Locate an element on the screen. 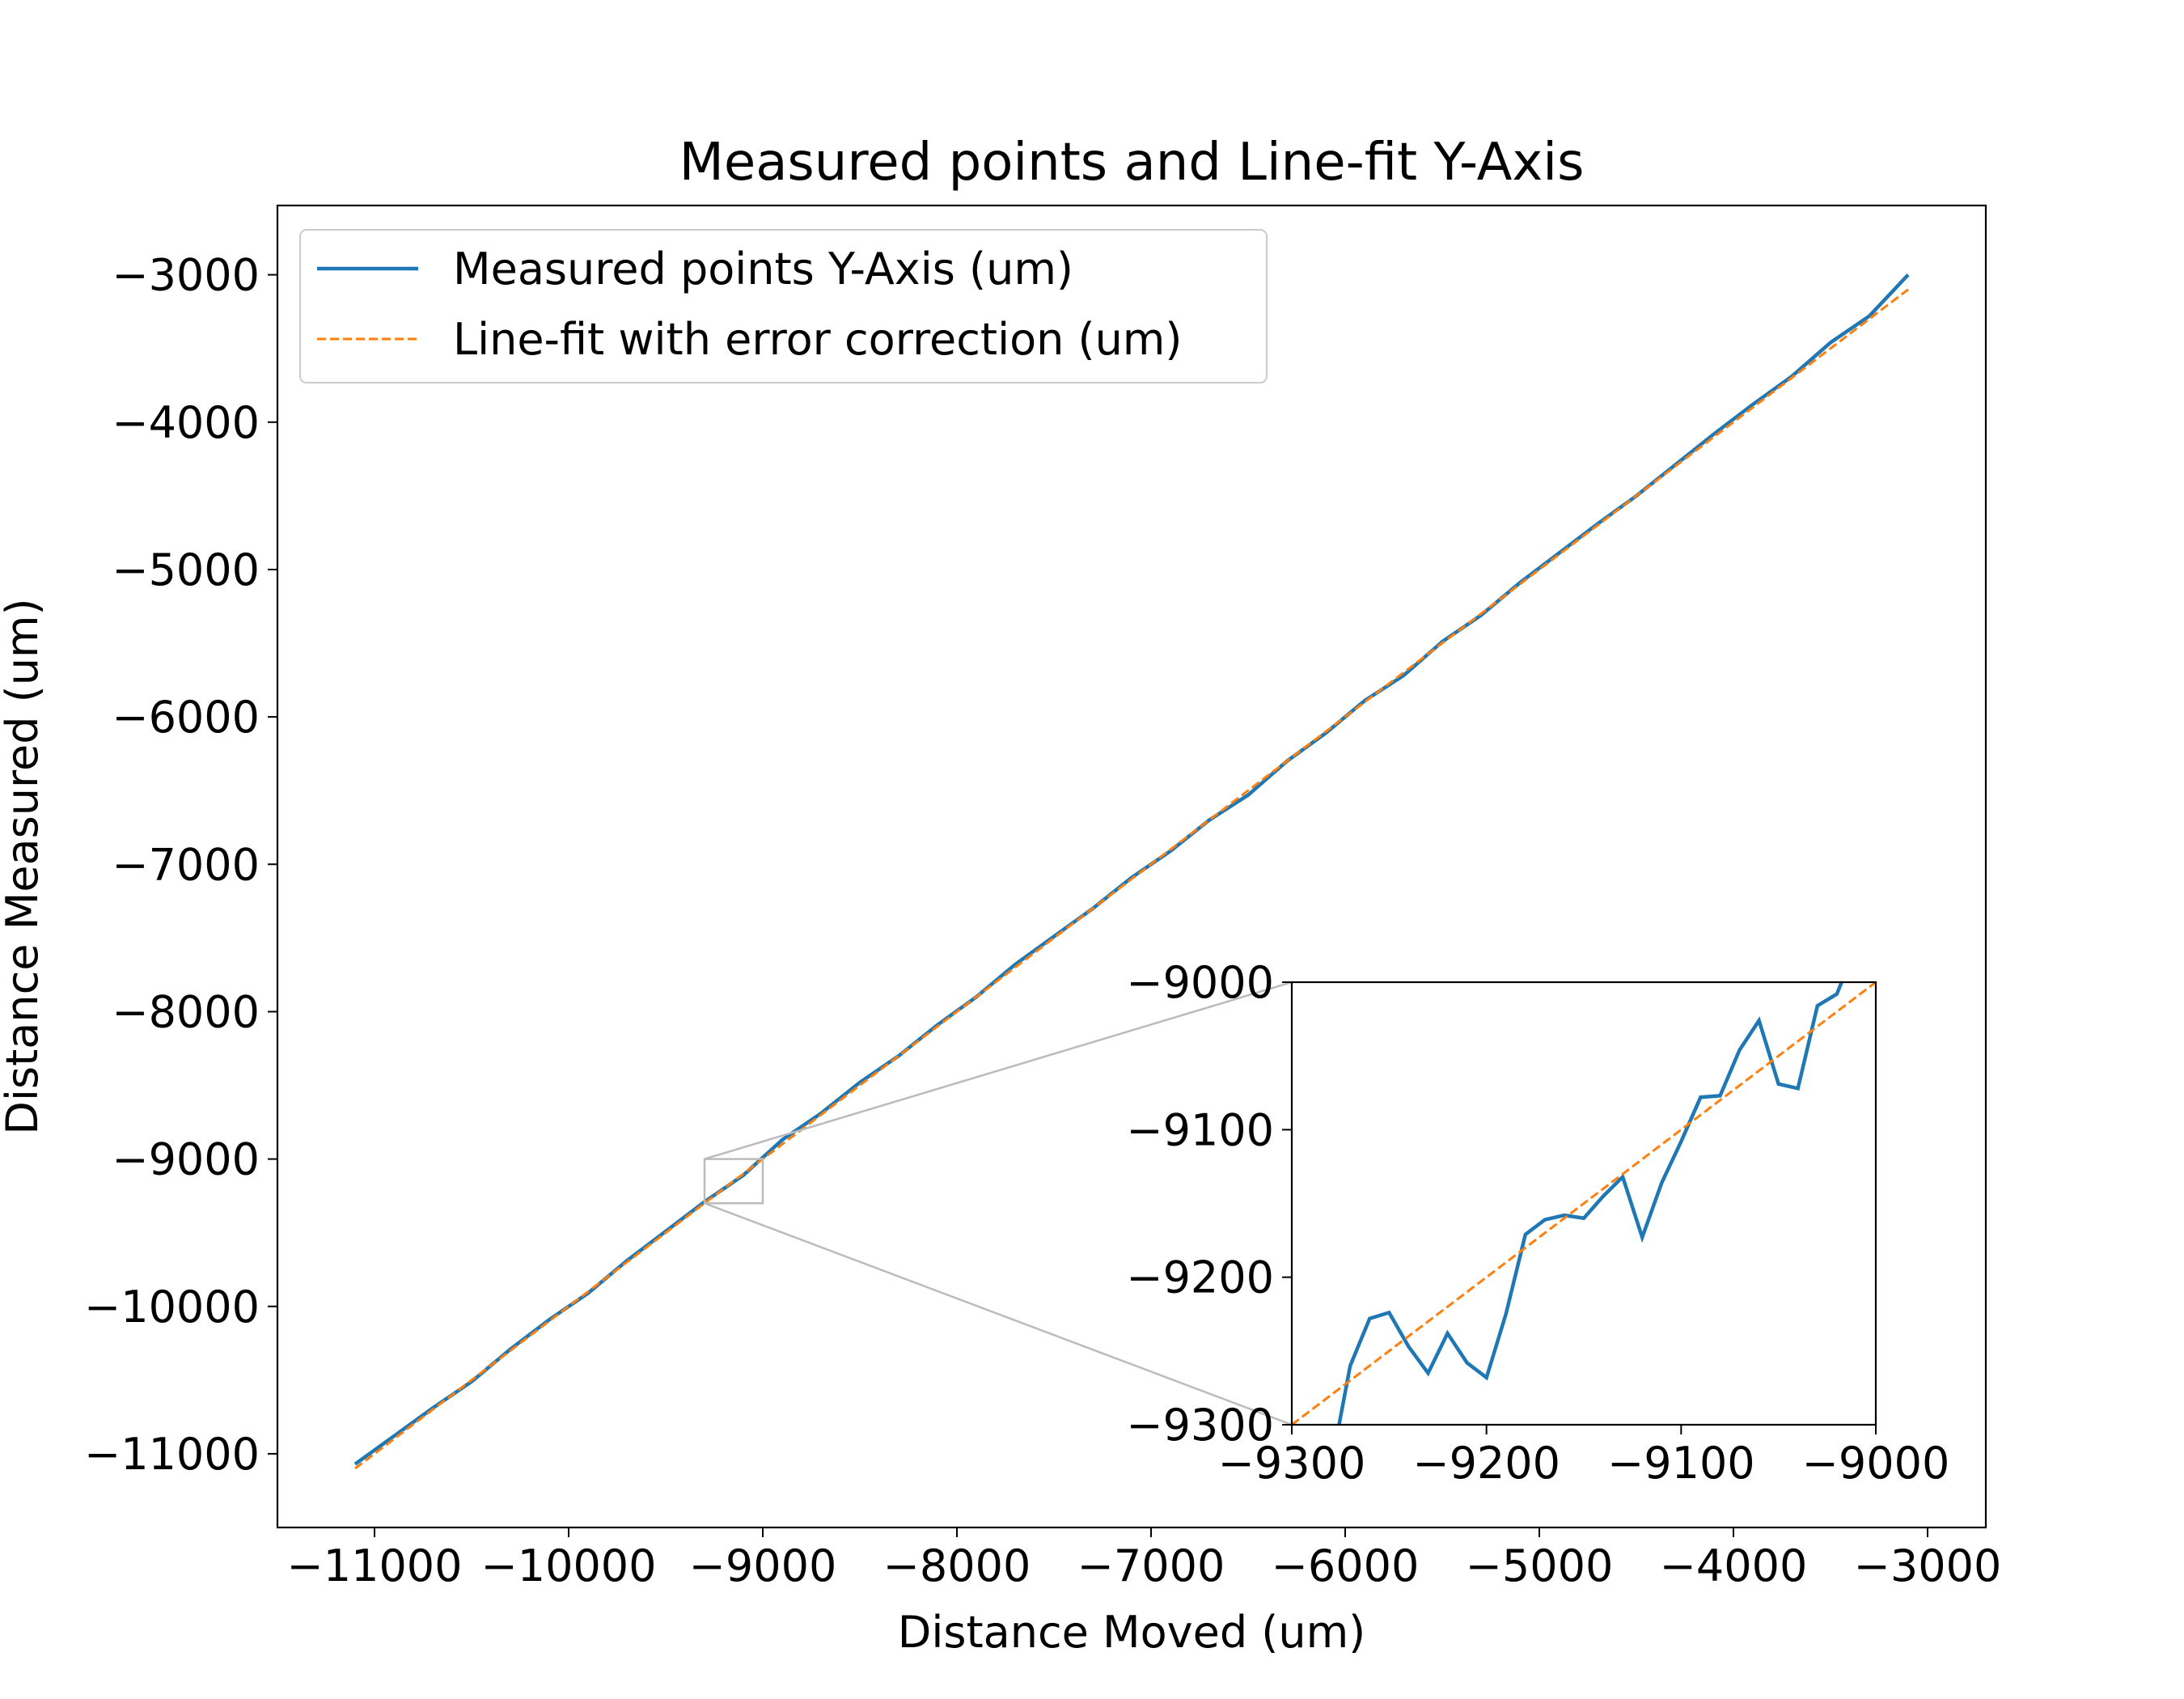 This screenshot has height=1699, width=2184. axes-frame is located at coordinates (1583, 1203).